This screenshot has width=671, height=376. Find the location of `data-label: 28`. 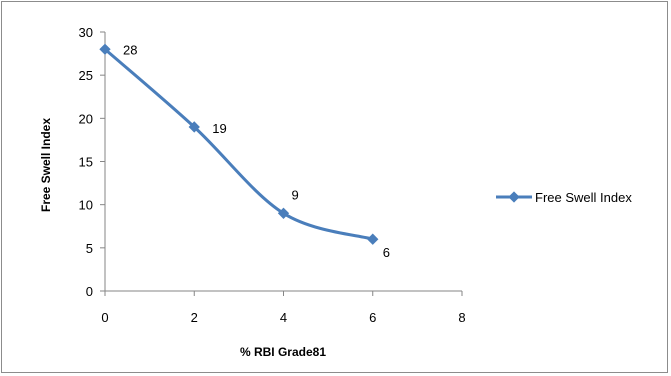

data-label: 28 is located at coordinates (130, 49).